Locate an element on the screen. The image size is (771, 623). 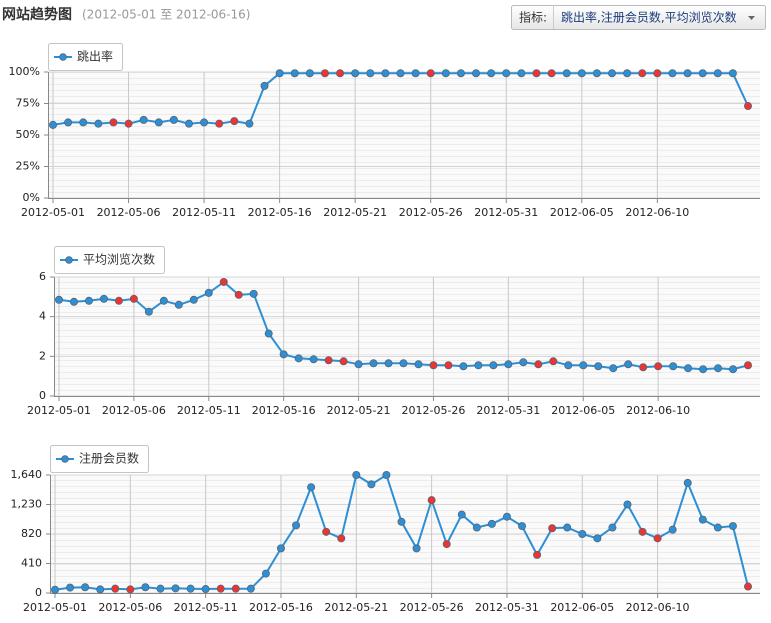
x-tick-label: 2012-05-16 is located at coordinates (281, 607).